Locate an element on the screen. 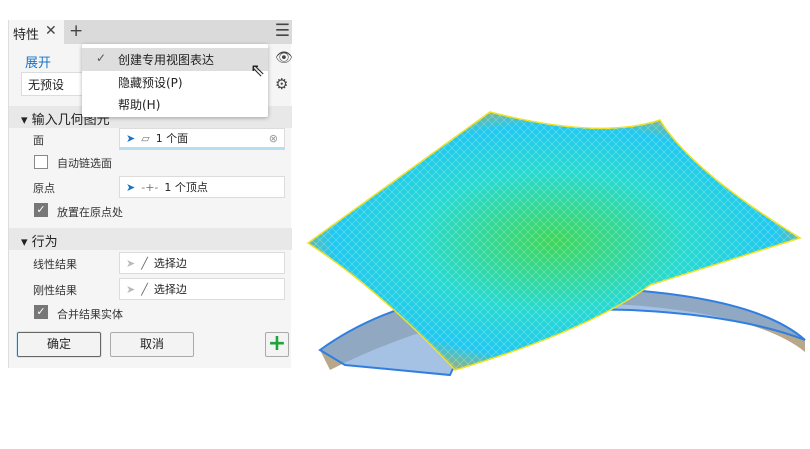 This screenshot has width=810, height=449. menu-item-create-view-rep: ✓ 创建专用视图表达 is located at coordinates (175, 59).